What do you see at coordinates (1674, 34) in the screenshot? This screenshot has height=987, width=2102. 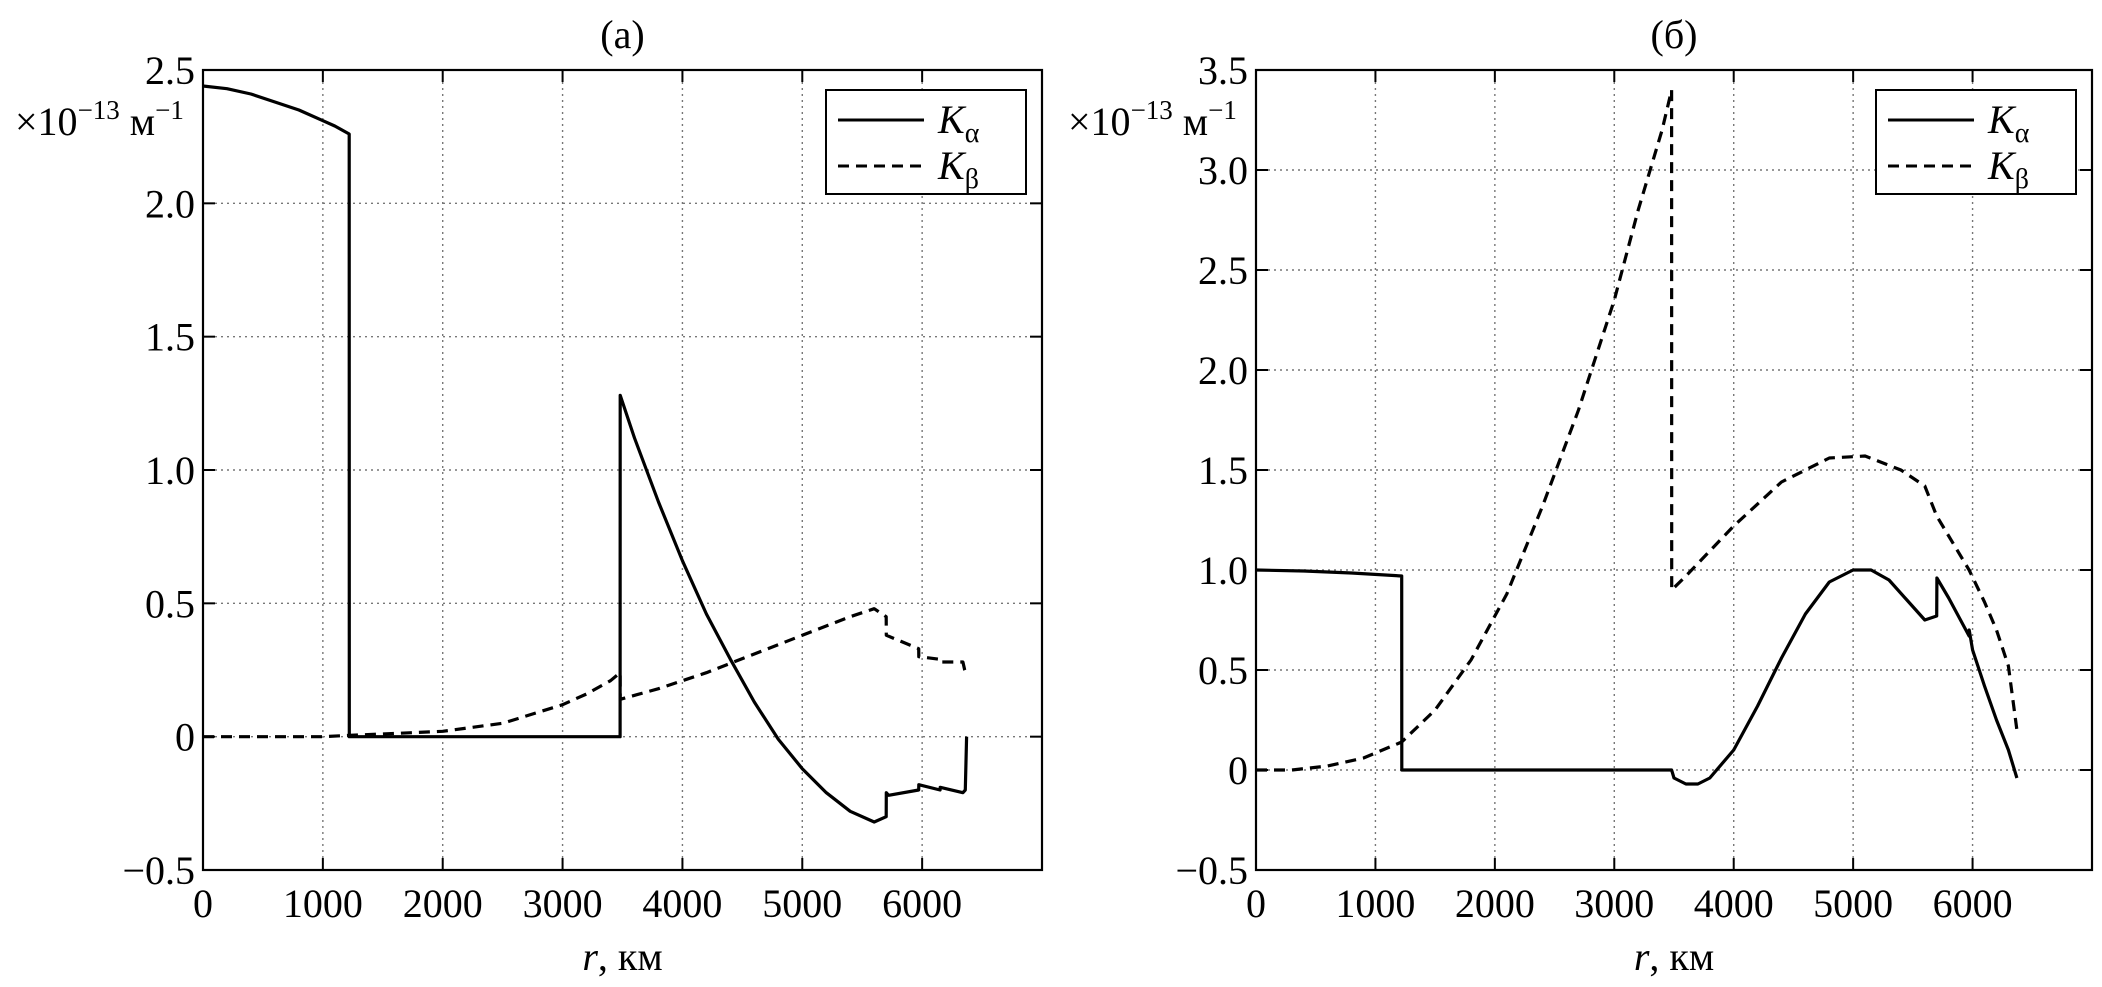 I see `chart-title: (б)` at bounding box center [1674, 34].